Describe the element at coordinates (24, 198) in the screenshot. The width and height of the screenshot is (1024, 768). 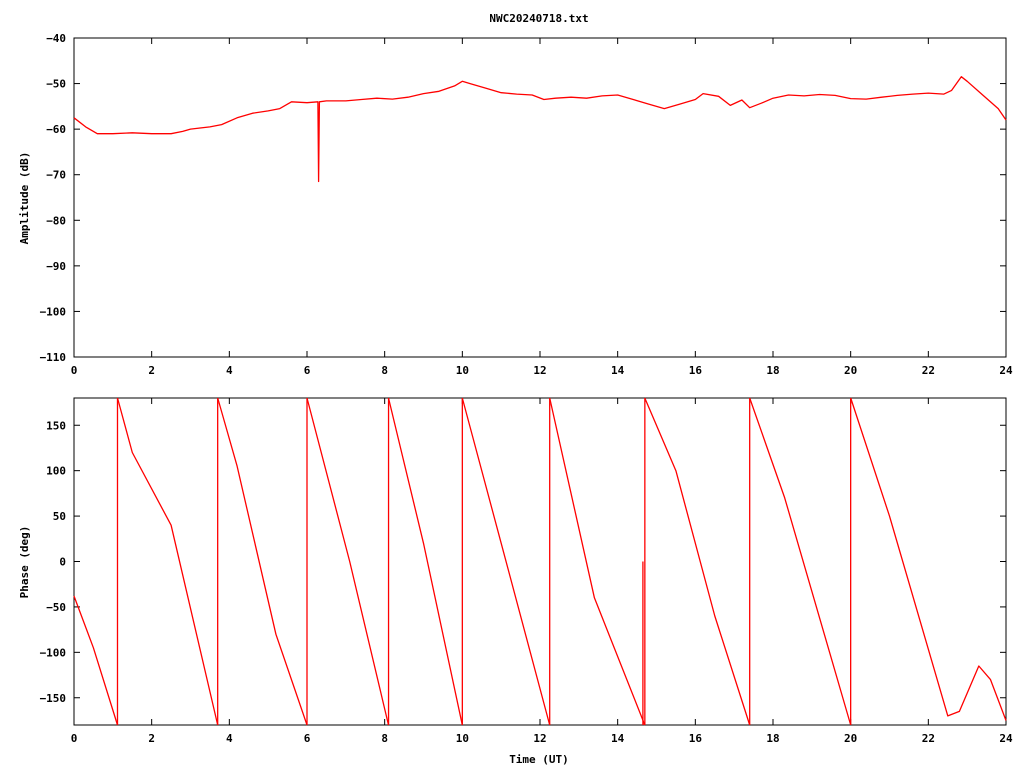
I see `amplitude-y-axis-title: Amplitude (dB)` at that location.